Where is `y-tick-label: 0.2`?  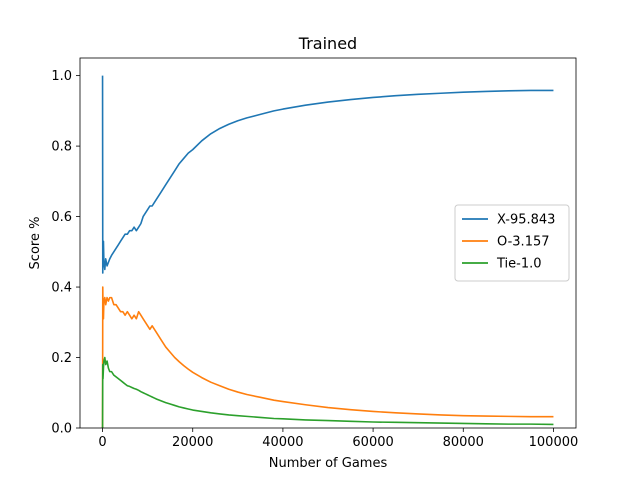
y-tick-label: 0.2 is located at coordinates (61, 358).